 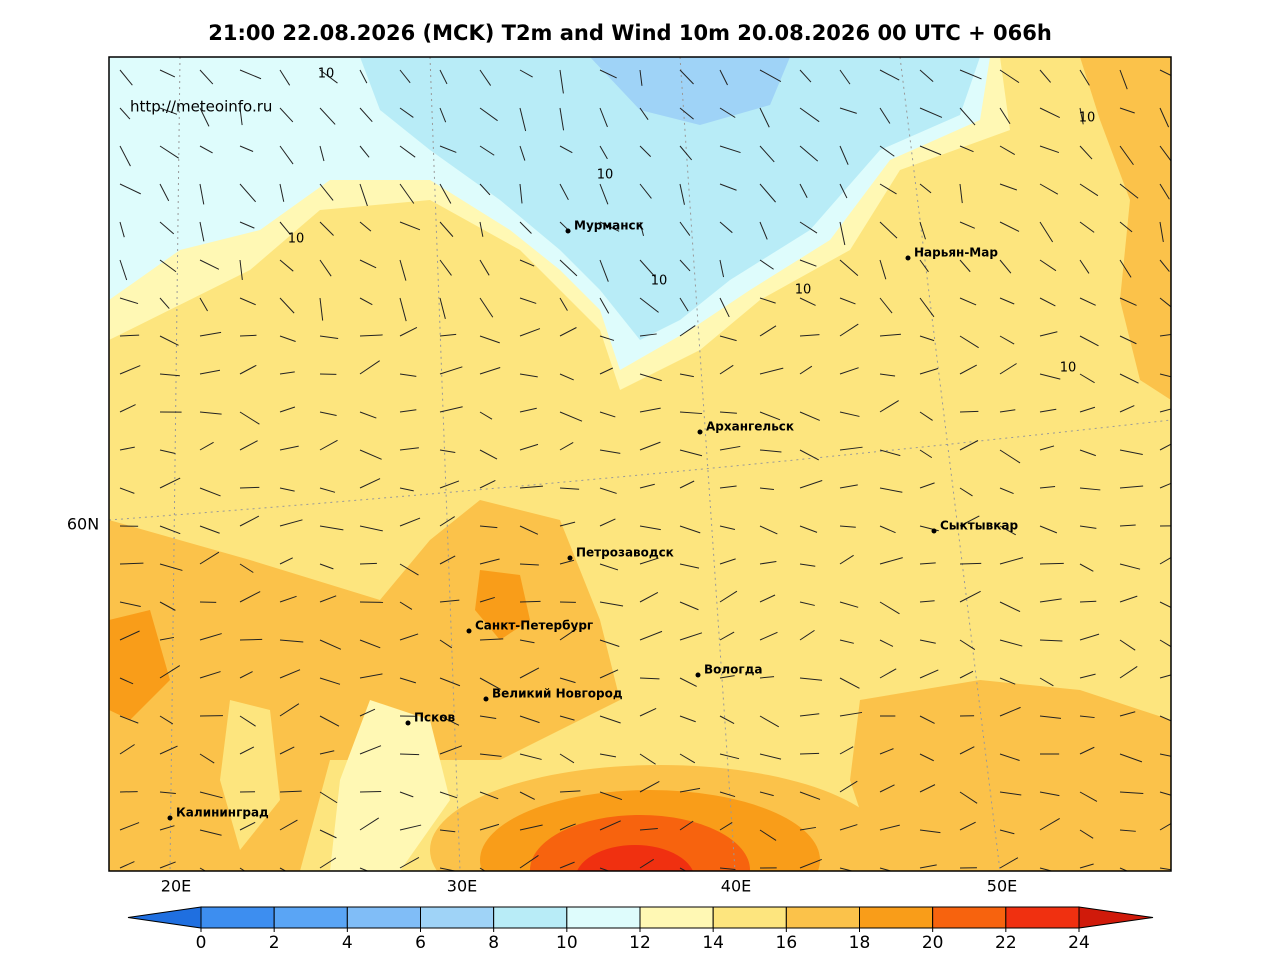 What do you see at coordinates (201, 943) in the screenshot?
I see `colorbar-tick-label: 0` at bounding box center [201, 943].